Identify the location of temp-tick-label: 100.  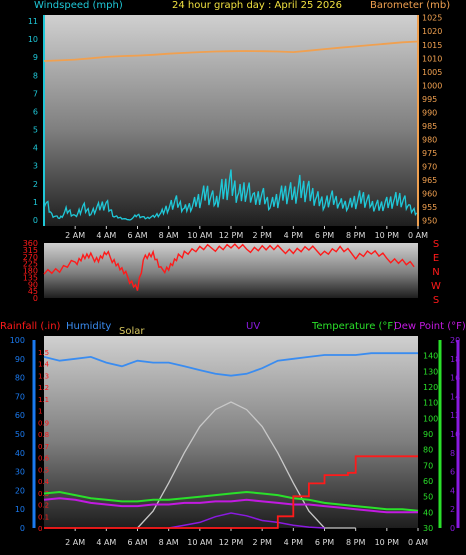
(430, 418).